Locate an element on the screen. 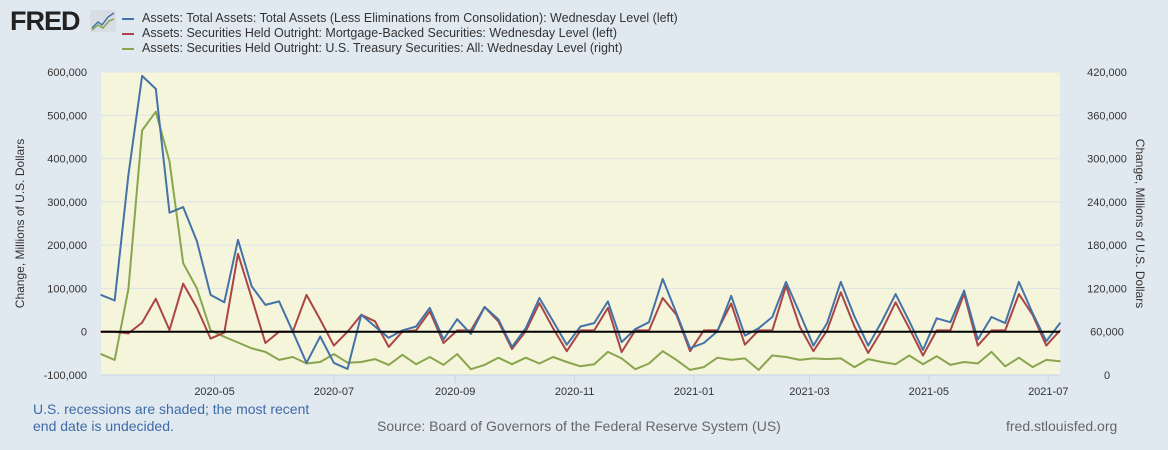 This screenshot has width=1168, height=450. x-tick-label: 2020-09 is located at coordinates (455, 392).